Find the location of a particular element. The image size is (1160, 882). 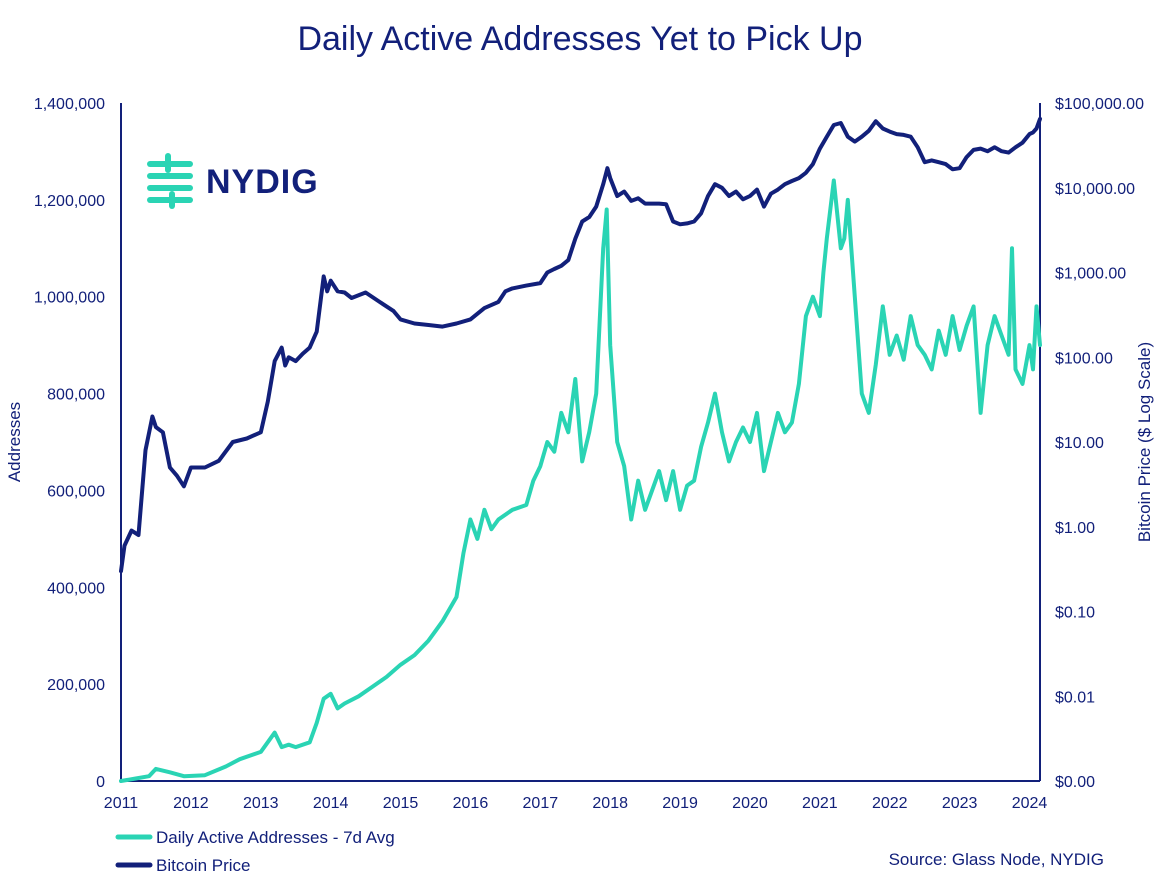

left-tick-label-3: 600,000 is located at coordinates (76, 491).